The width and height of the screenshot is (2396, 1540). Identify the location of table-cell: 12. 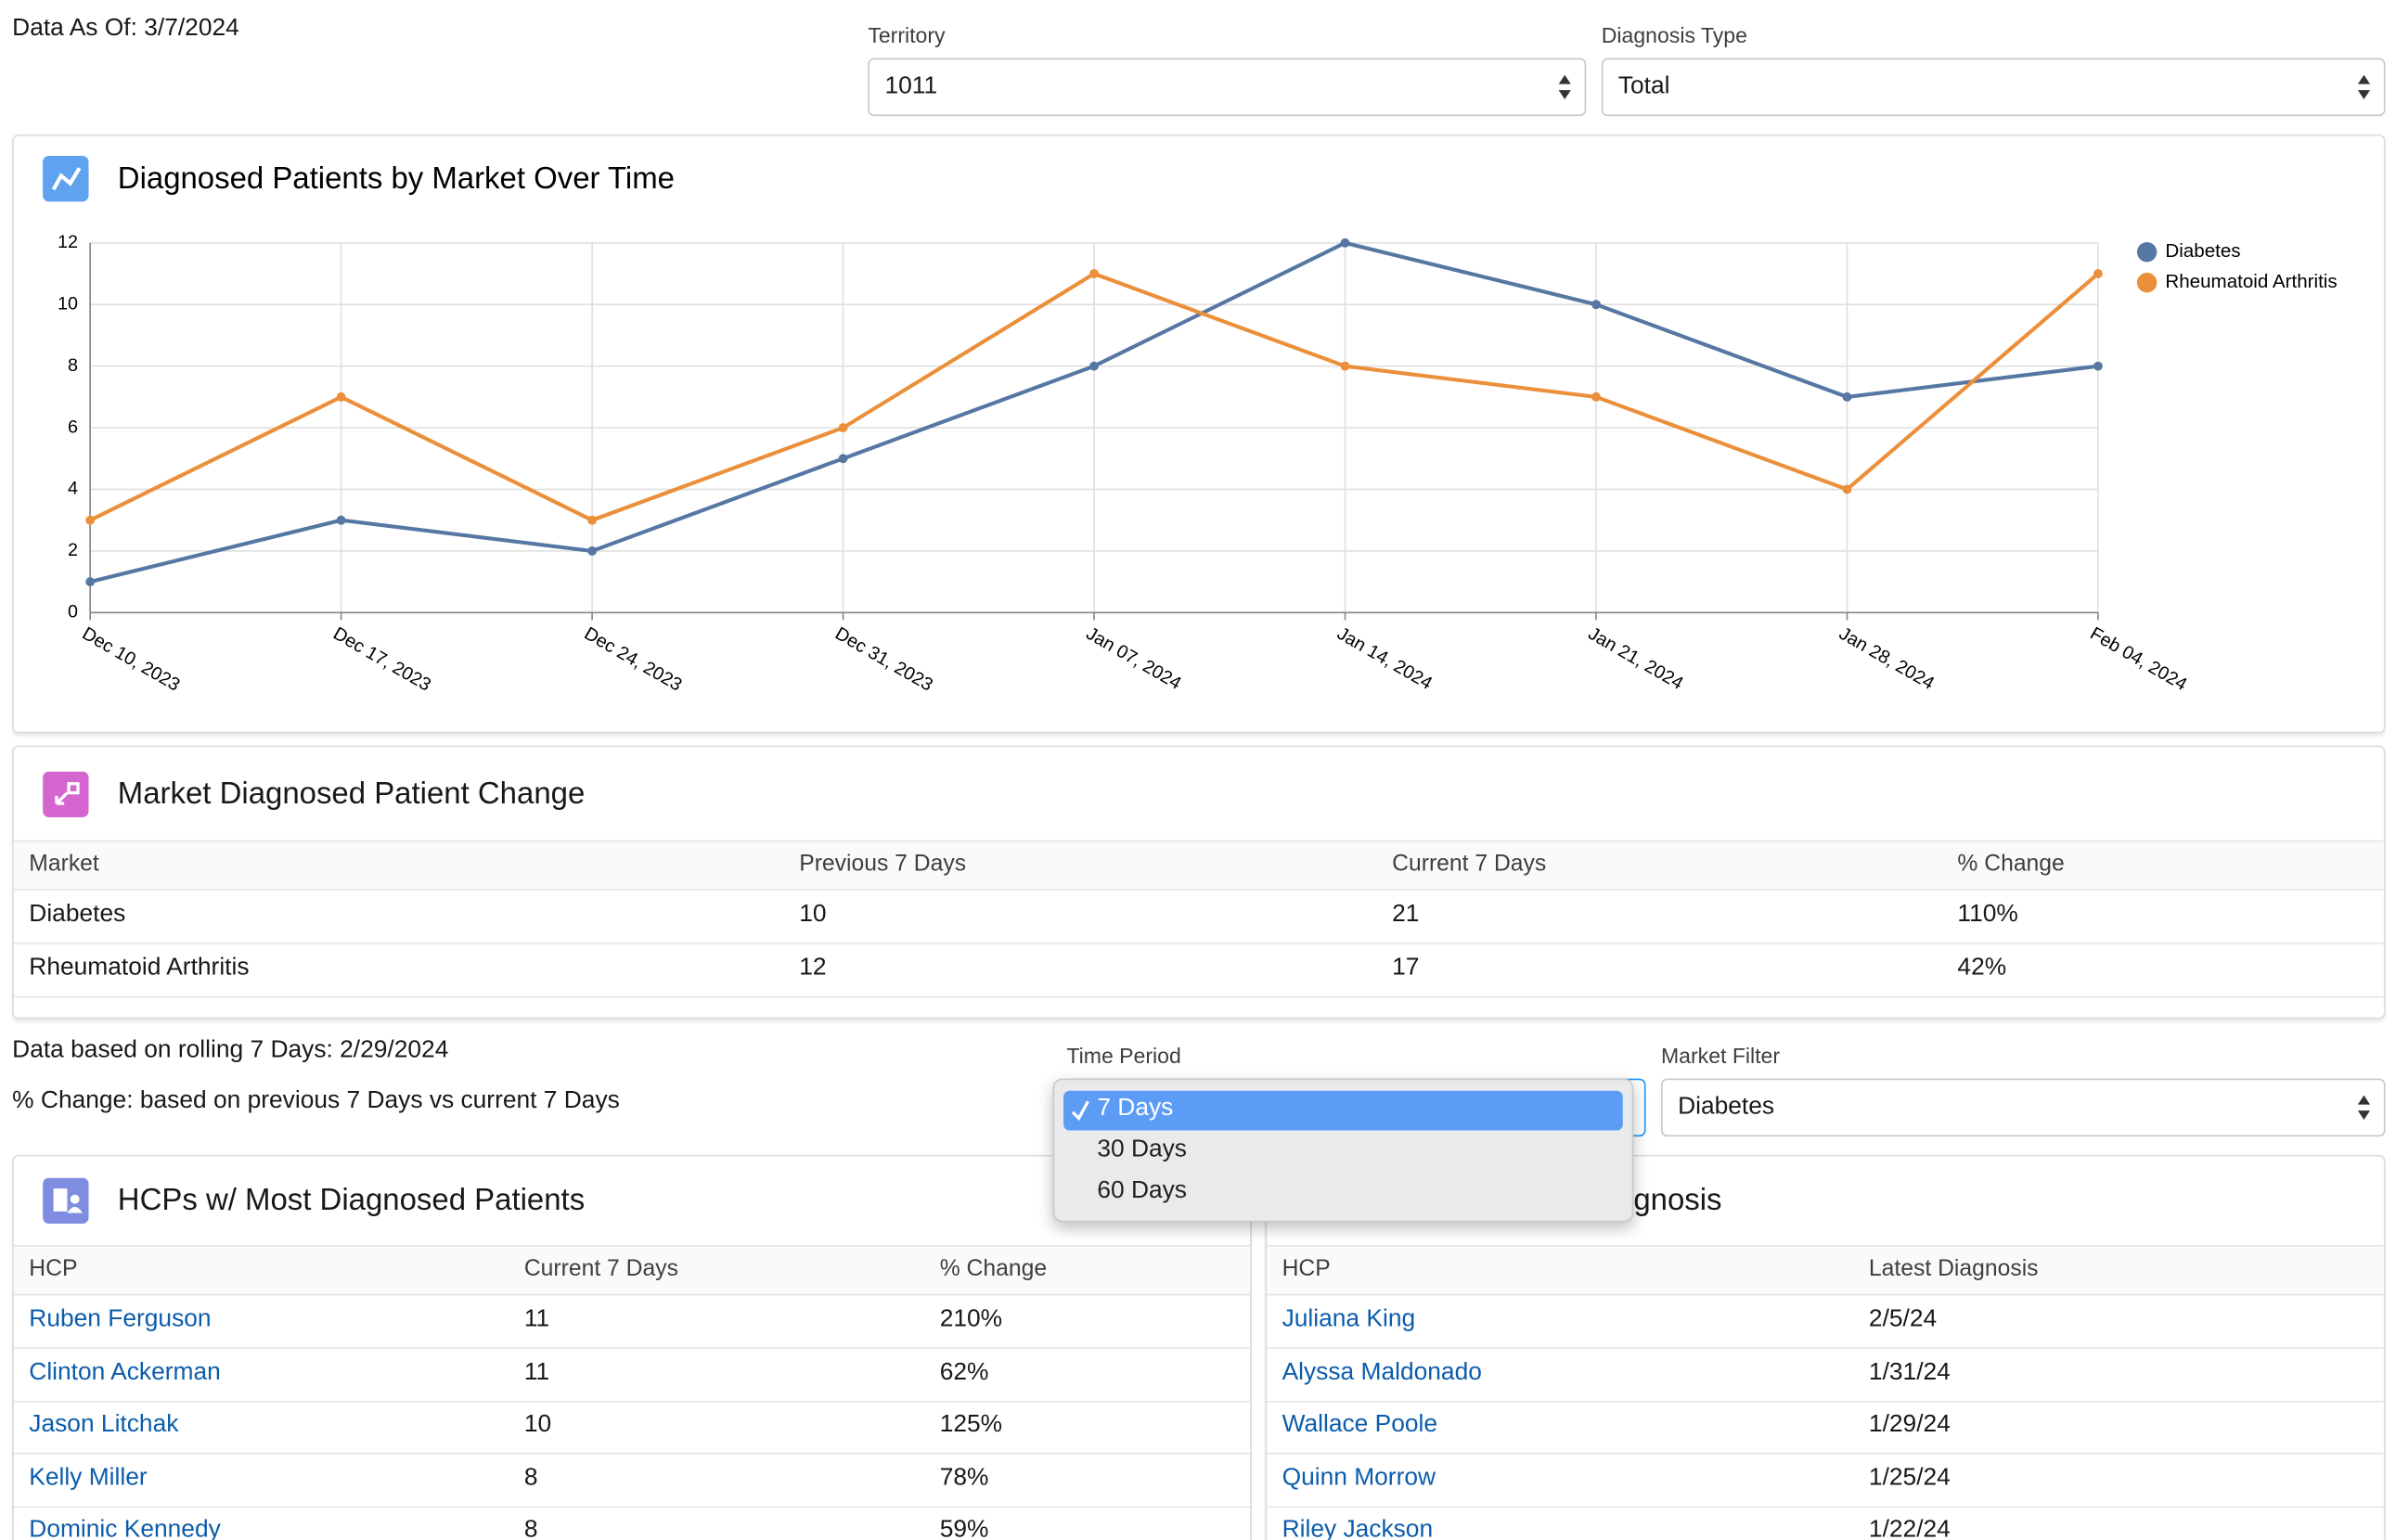
(813, 967).